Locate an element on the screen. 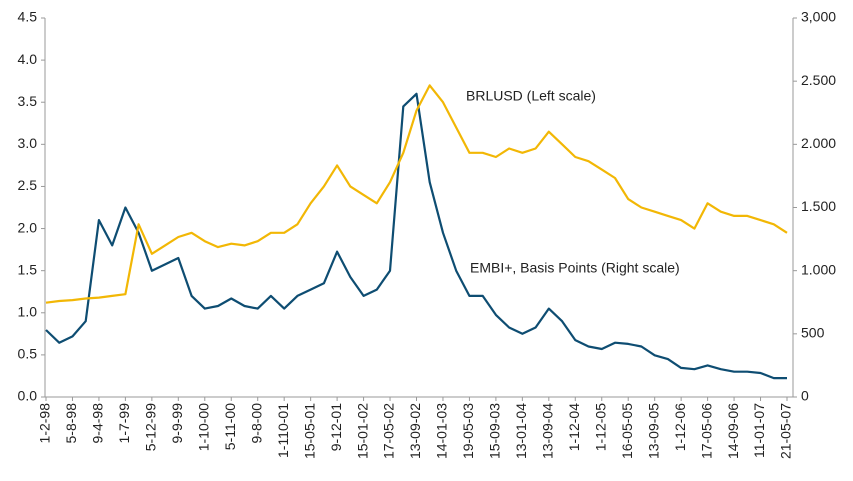  x-tick-label: 9-12-01 is located at coordinates (336, 427).